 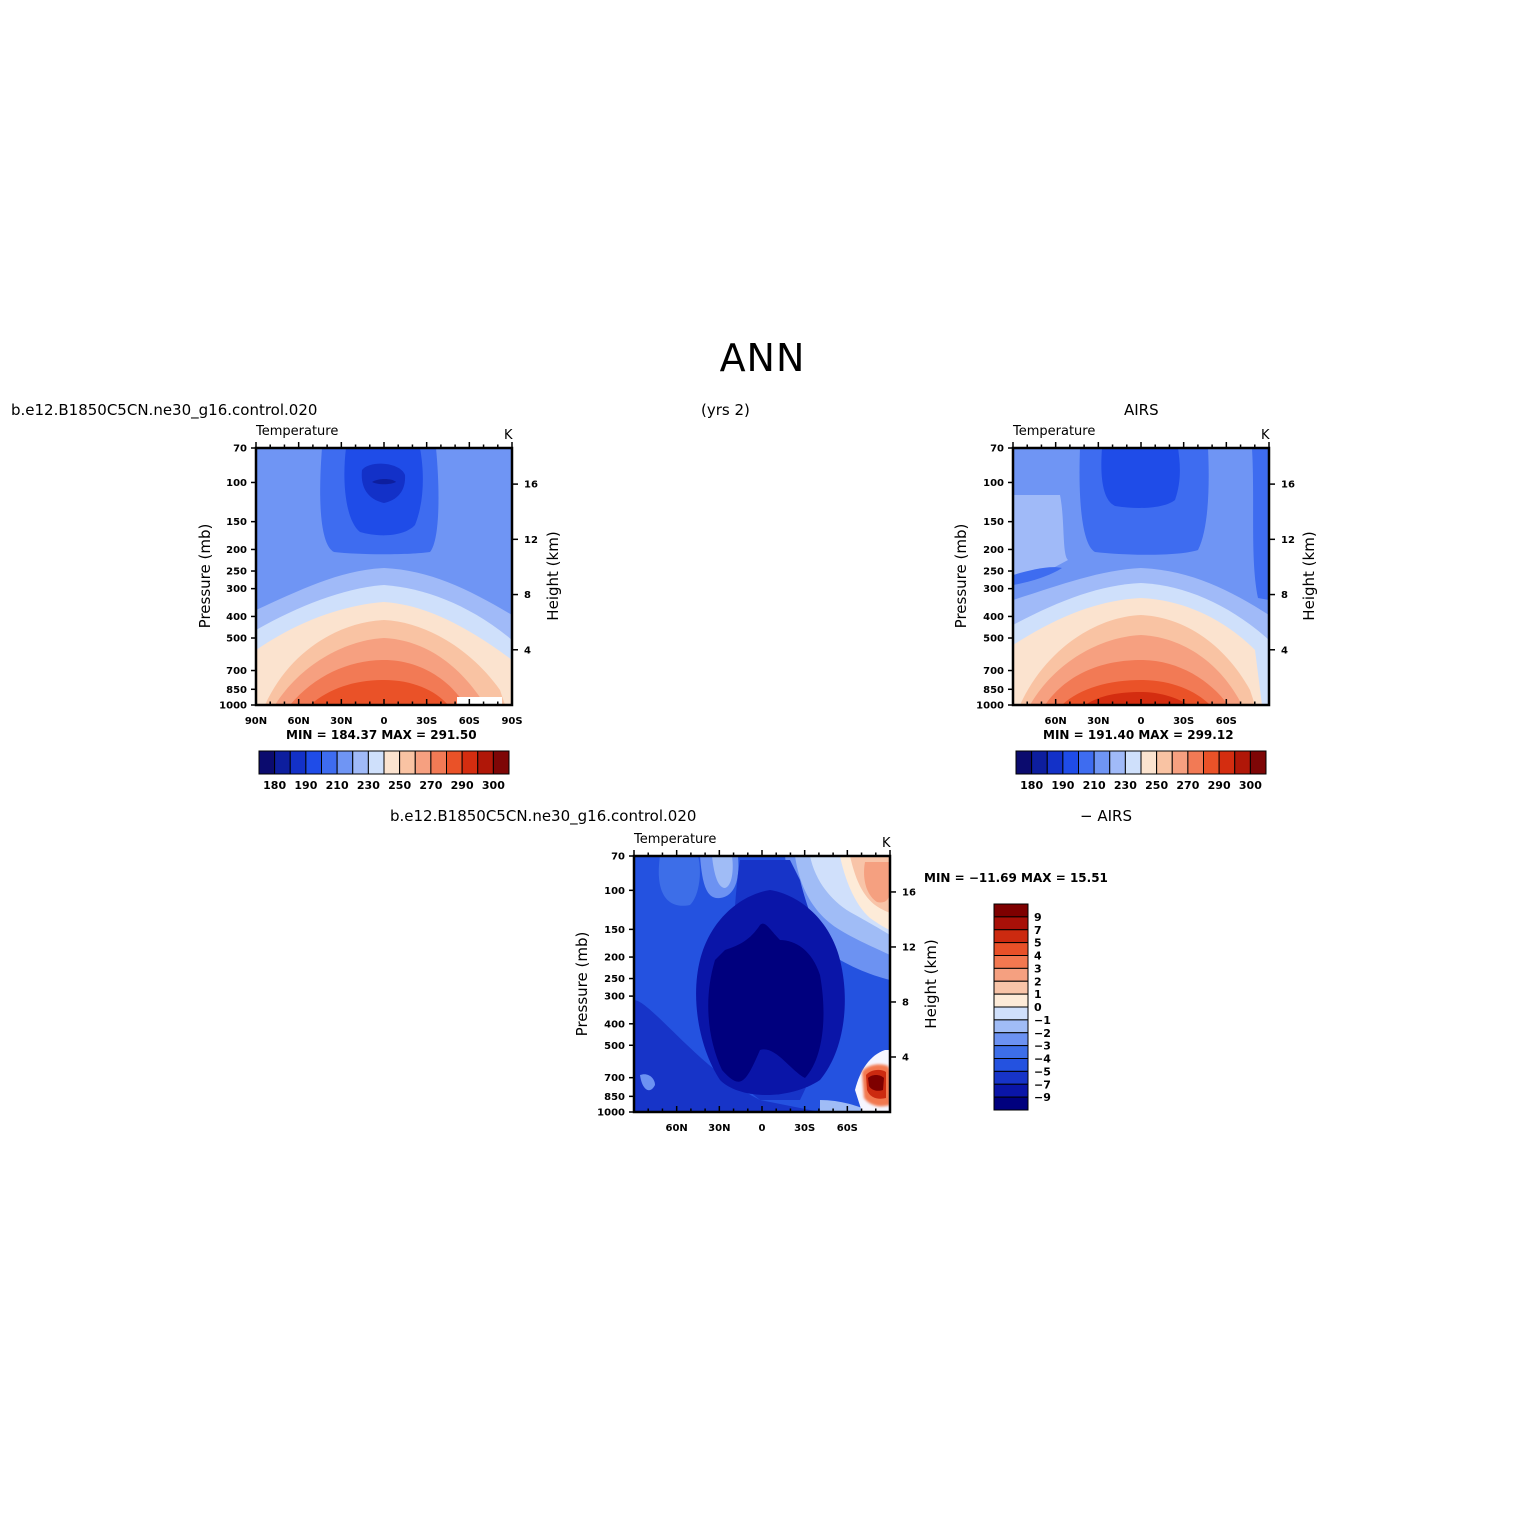 What do you see at coordinates (236, 572) in the screenshot?
I see `plabel-model-250: 250` at bounding box center [236, 572].